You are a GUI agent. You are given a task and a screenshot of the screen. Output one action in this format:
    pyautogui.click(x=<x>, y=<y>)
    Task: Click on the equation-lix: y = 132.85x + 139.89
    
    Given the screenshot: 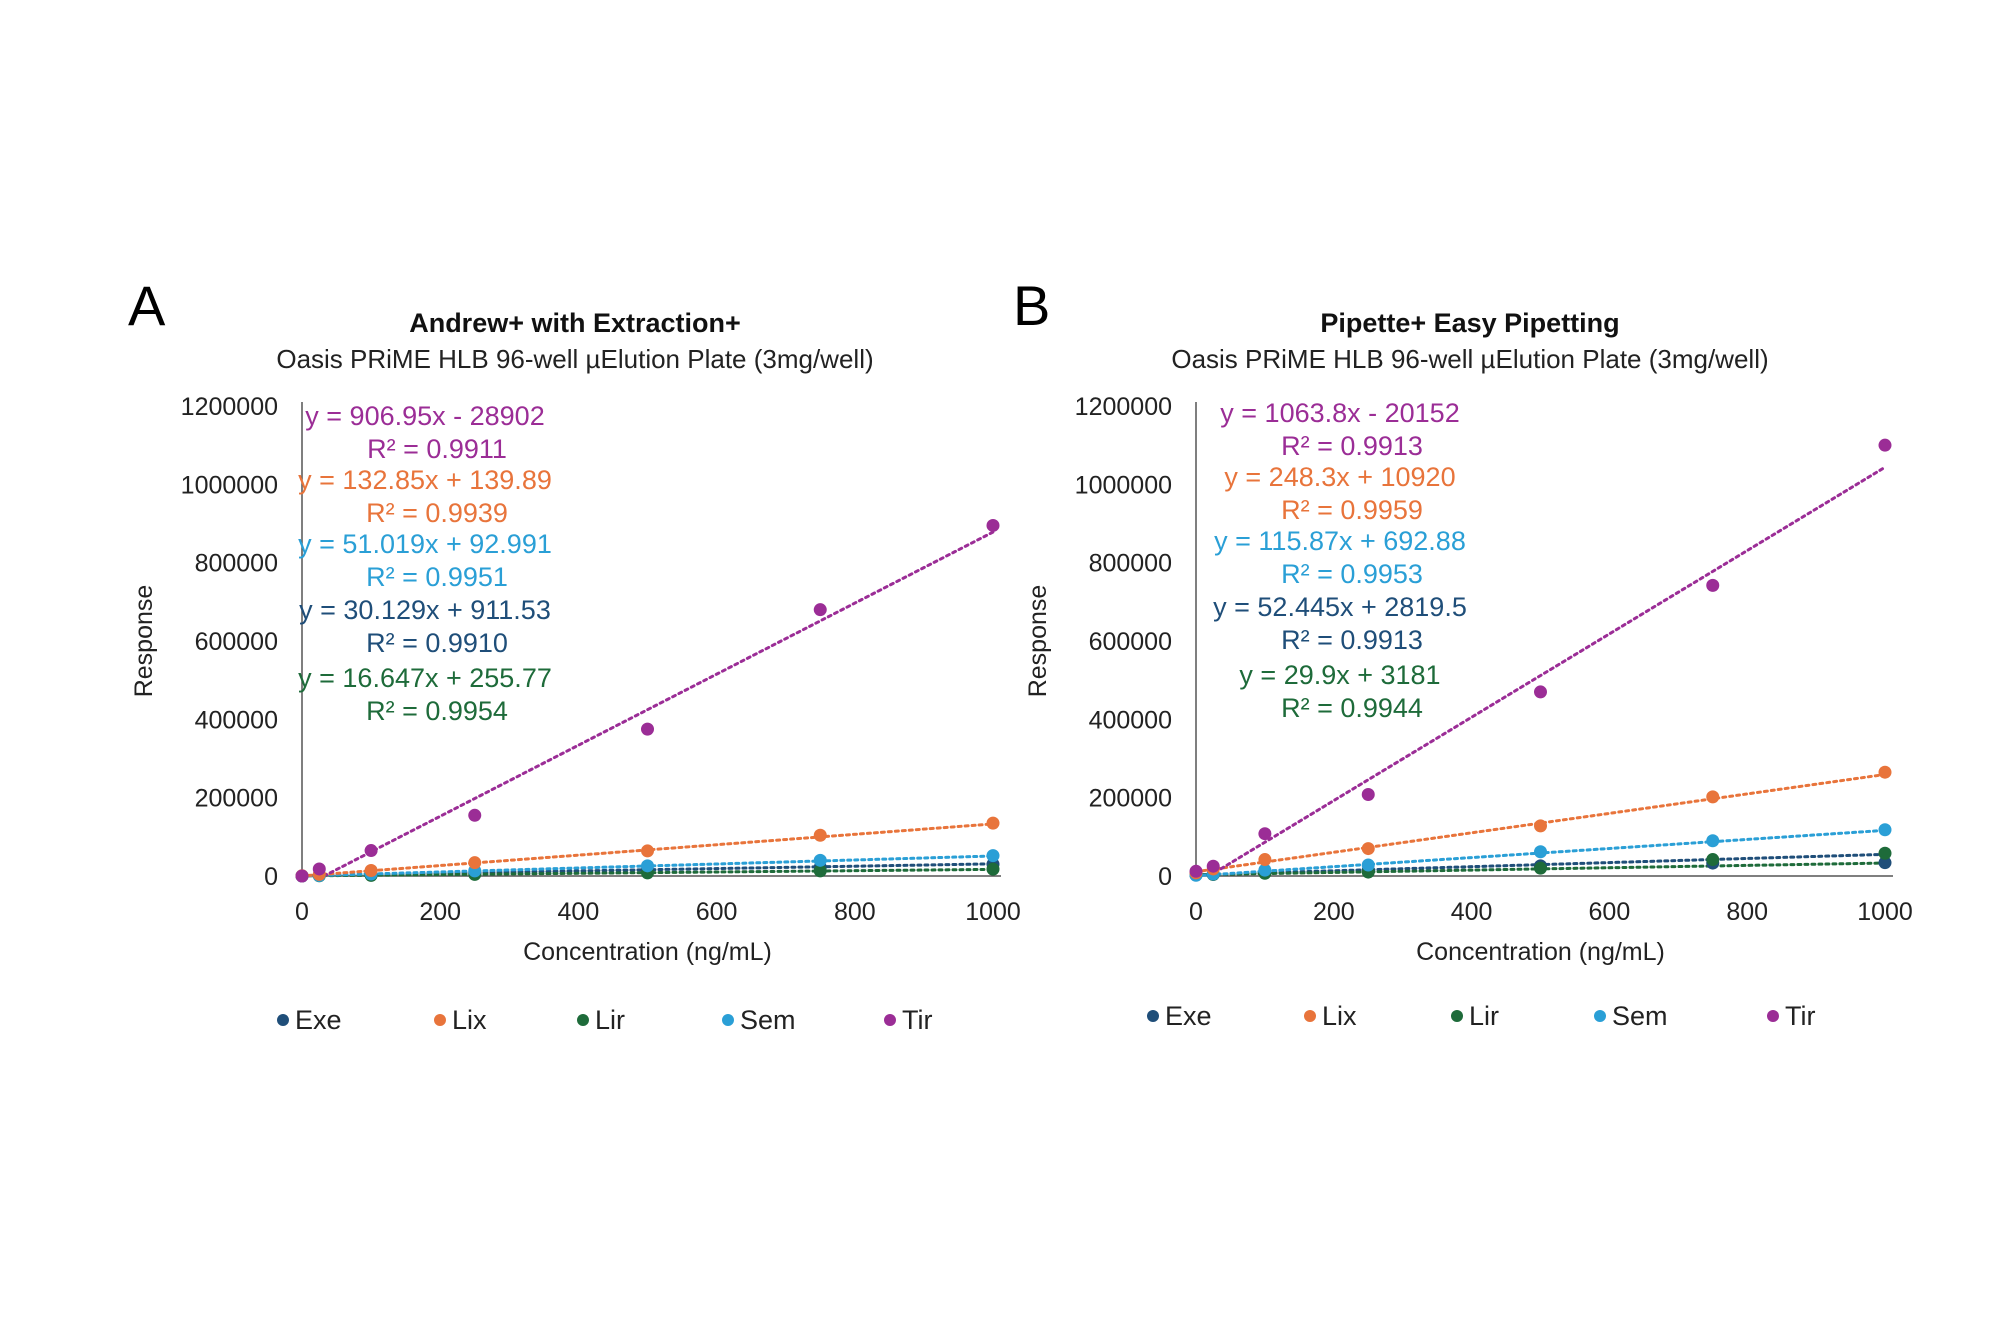 What is the action you would take?
    pyautogui.click(x=425, y=480)
    